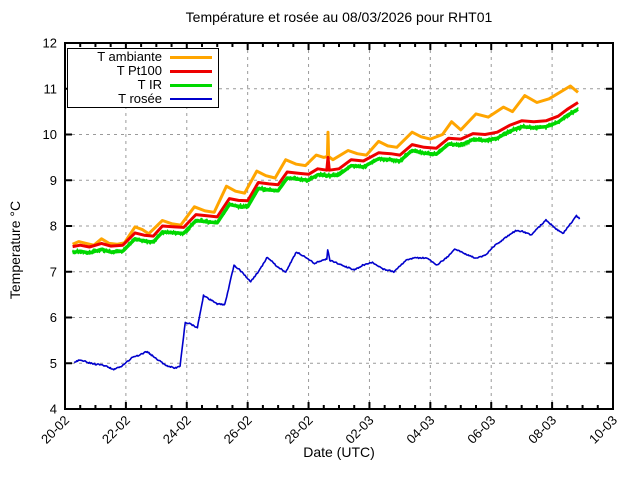 Image resolution: width=640 pixels, height=480 pixels. Describe the element at coordinates (53, 226) in the screenshot. I see `y-tick-label: 8` at that location.